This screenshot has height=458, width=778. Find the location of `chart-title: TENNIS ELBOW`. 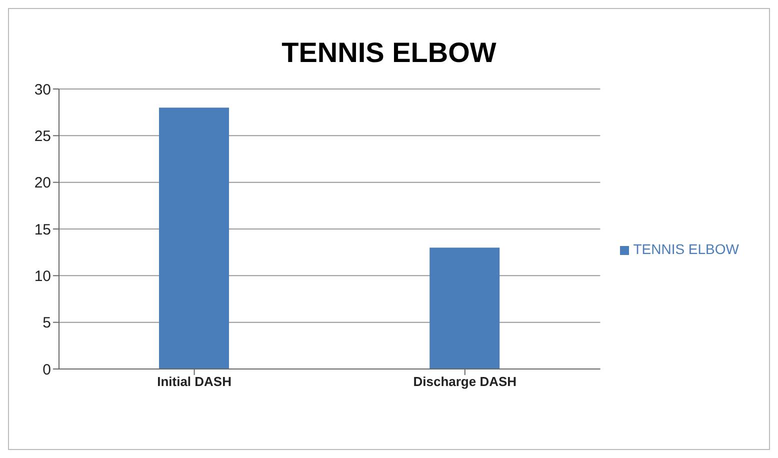

chart-title: TENNIS ELBOW is located at coordinates (389, 53).